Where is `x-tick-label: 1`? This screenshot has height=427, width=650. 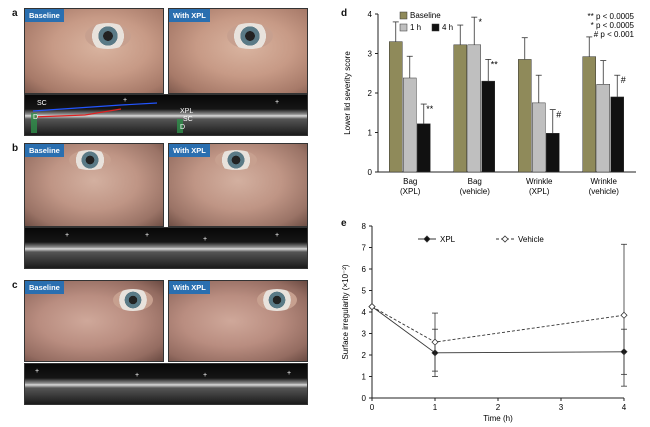
x-tick-label: 1 is located at coordinates (435, 407).